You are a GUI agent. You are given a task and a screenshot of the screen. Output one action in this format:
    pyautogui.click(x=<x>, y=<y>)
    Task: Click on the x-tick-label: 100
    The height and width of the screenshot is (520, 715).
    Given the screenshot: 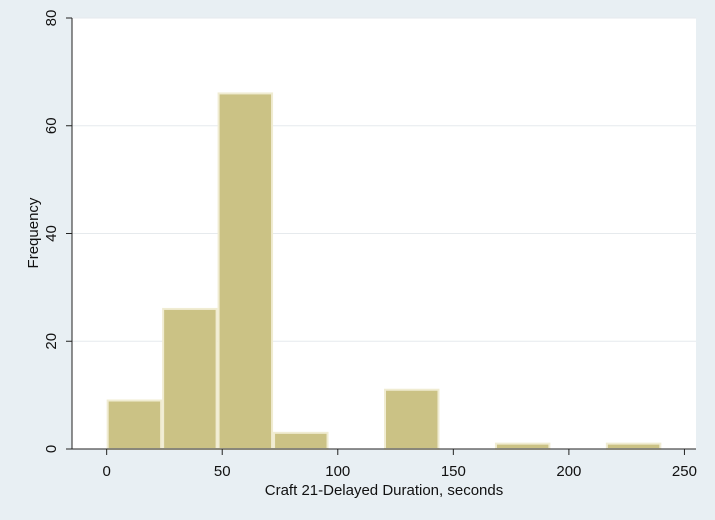 What is the action you would take?
    pyautogui.click(x=337, y=471)
    